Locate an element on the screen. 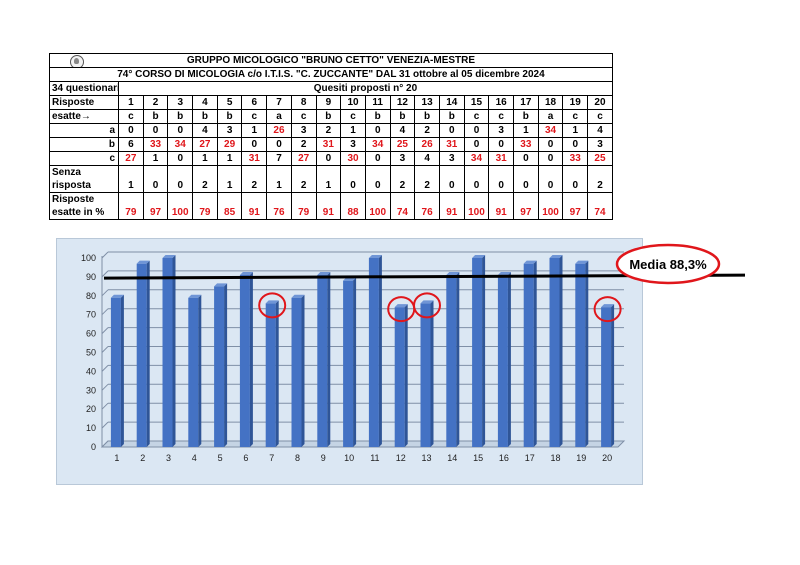 The width and height of the screenshot is (800, 565). y-tick-label: 60 is located at coordinates (91, 334).